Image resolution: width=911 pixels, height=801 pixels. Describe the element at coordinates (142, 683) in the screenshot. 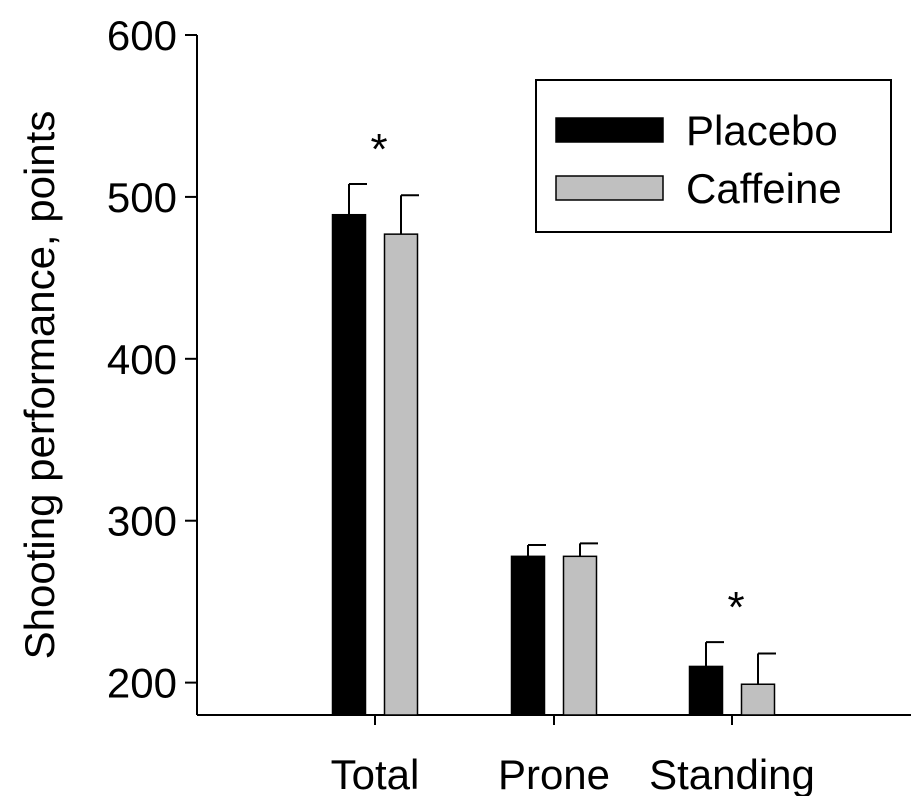

I see `y-tick-label: 200` at that location.